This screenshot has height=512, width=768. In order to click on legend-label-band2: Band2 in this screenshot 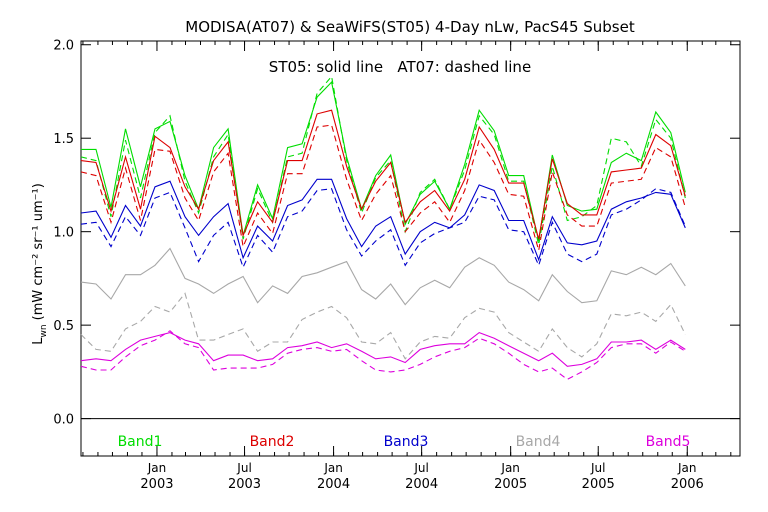, I will do `click(272, 442)`.